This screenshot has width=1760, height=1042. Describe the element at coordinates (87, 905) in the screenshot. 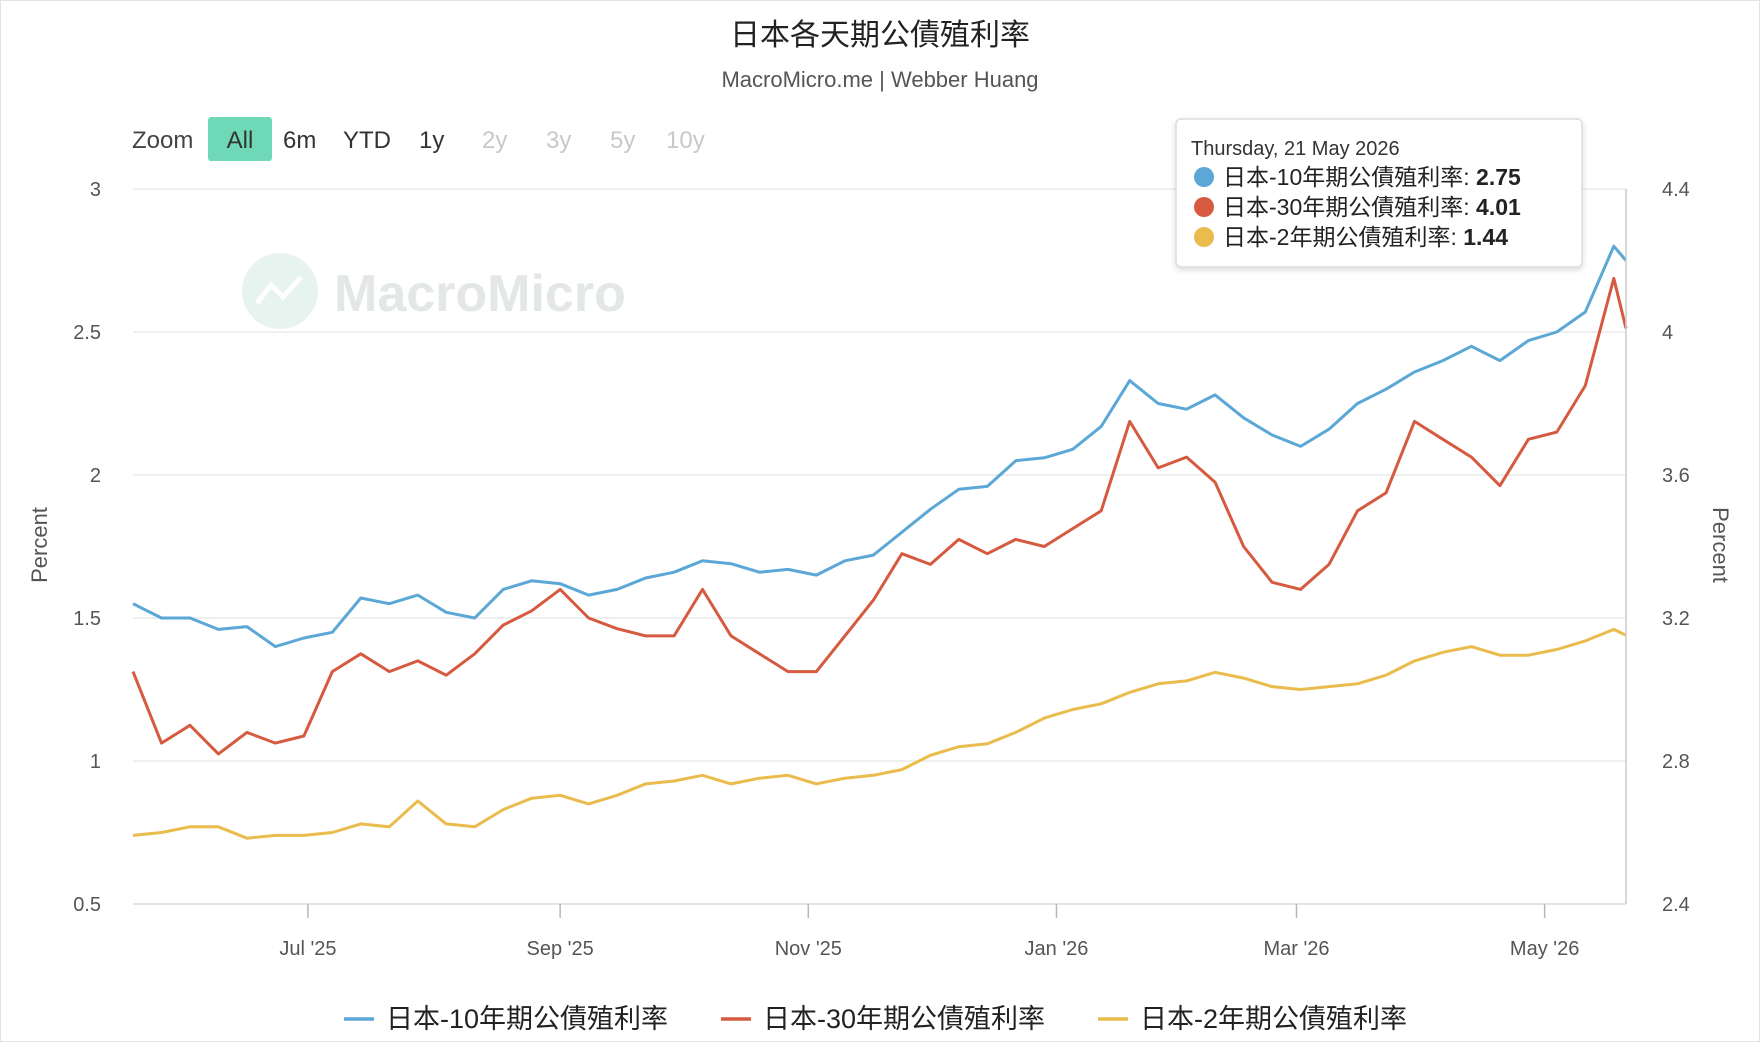

I see `y-left-tick-label: 0.5` at that location.